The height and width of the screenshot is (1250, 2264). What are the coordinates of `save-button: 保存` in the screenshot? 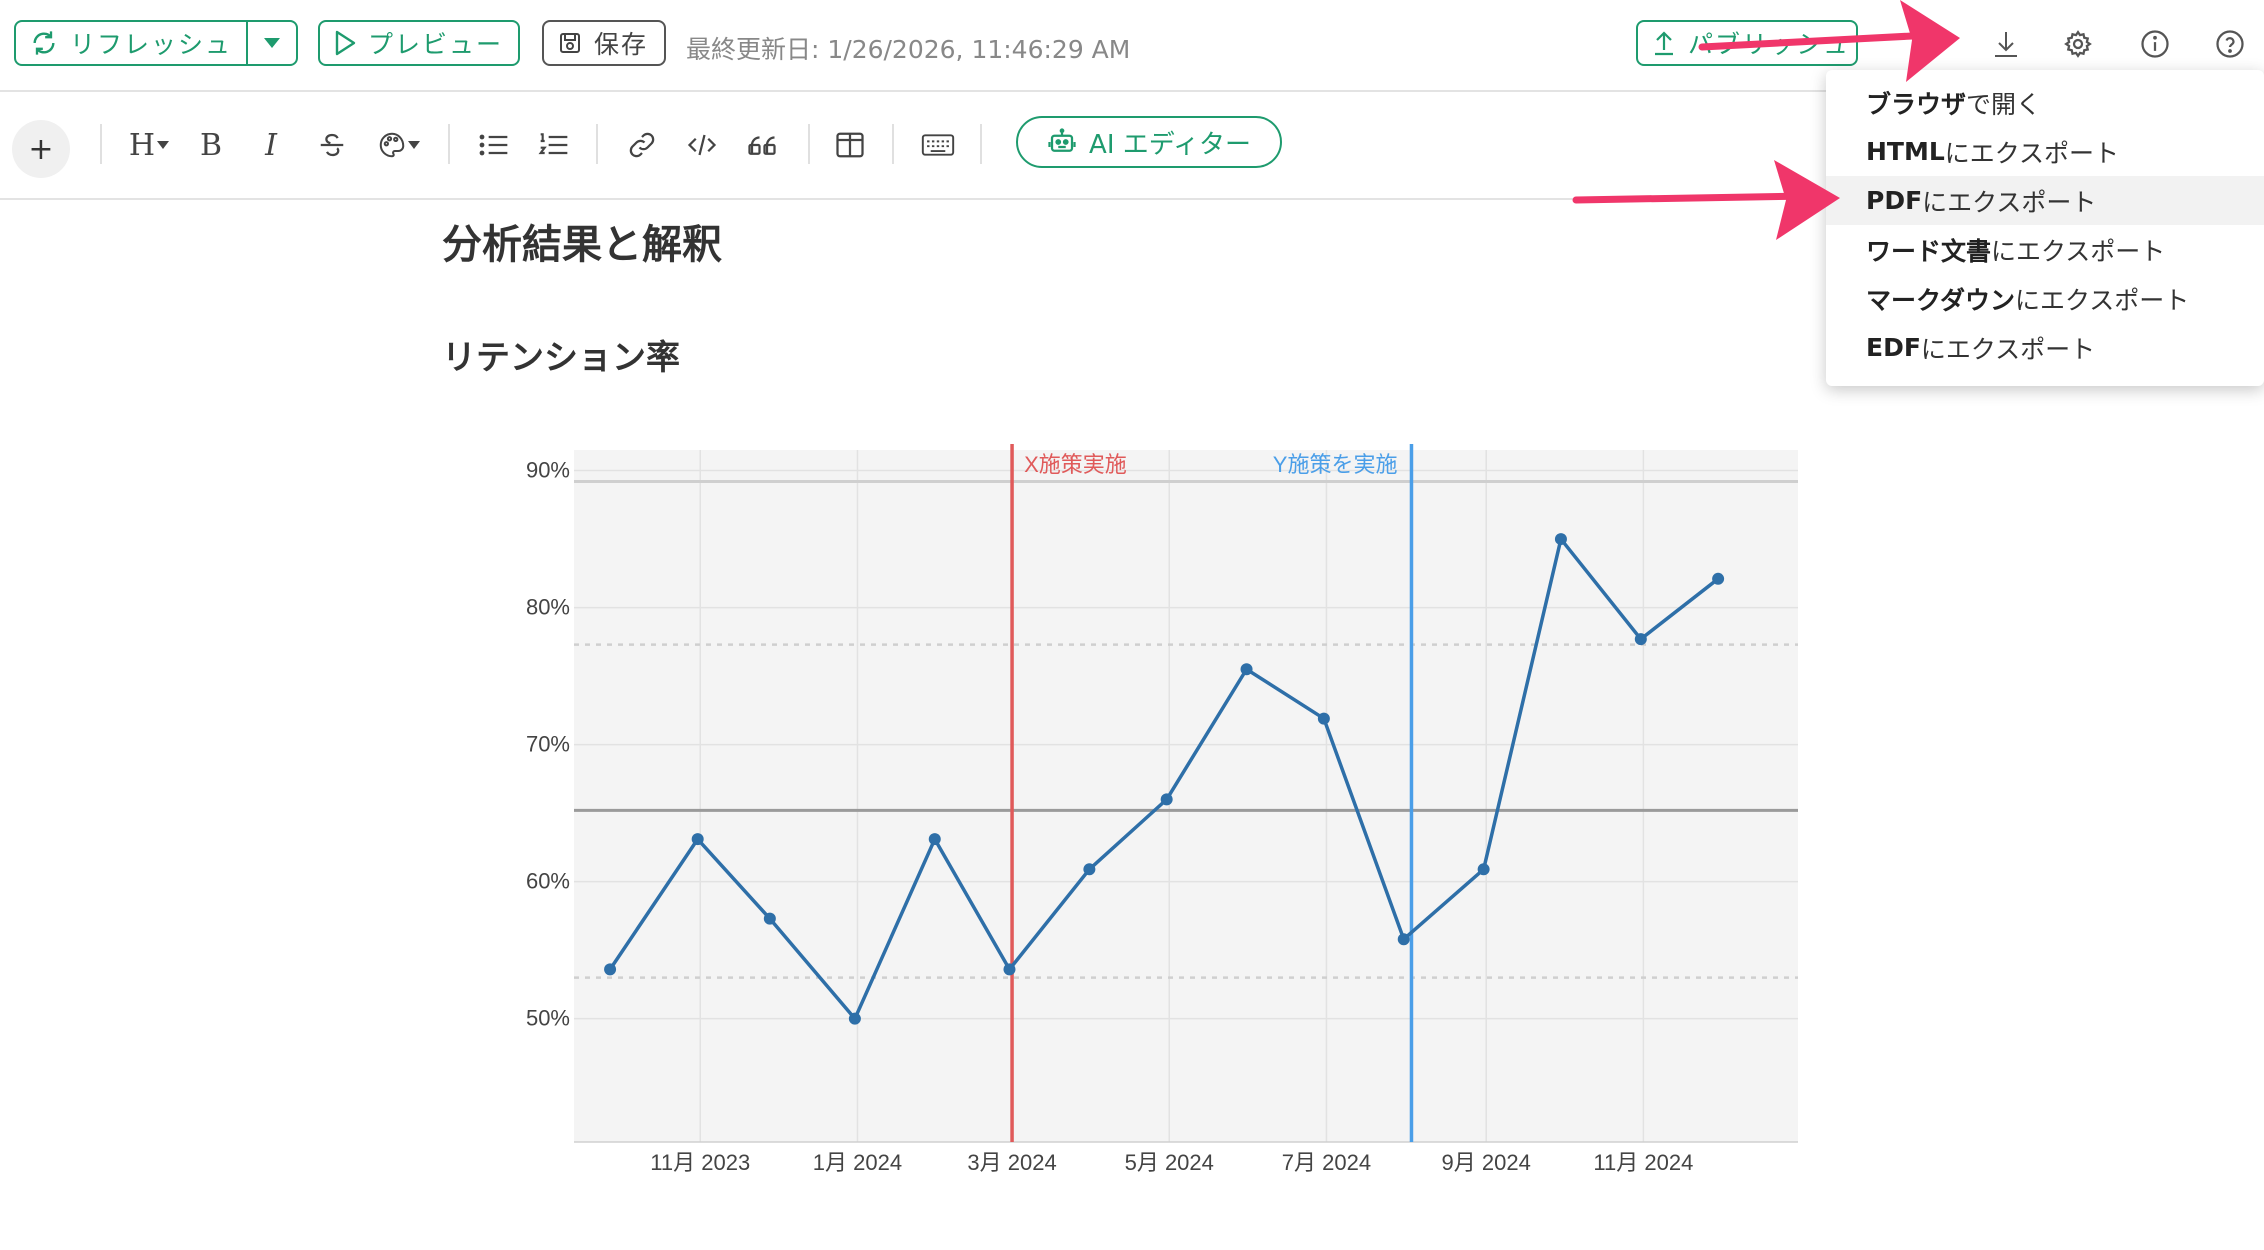 It's located at (604, 43).